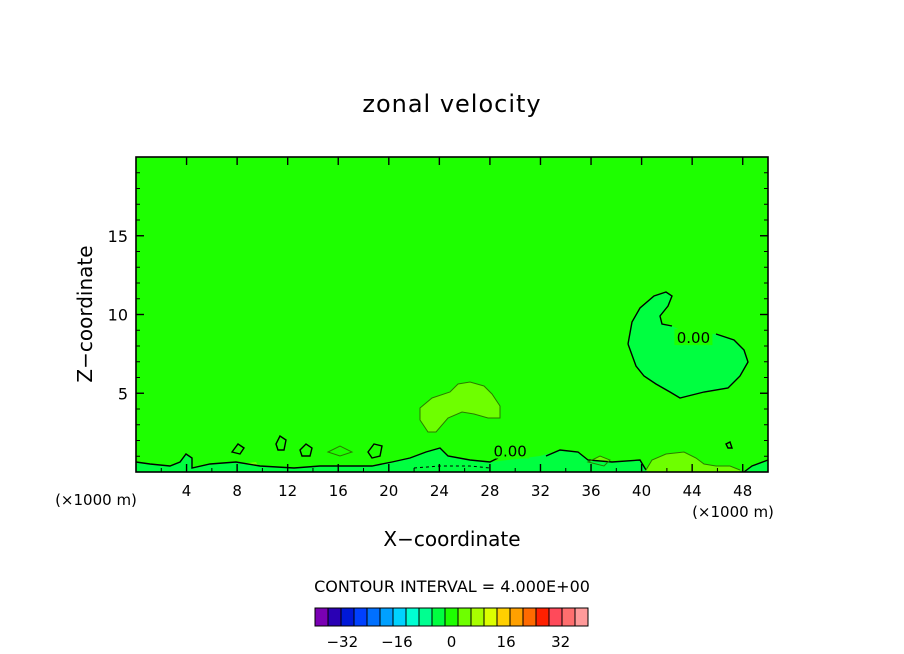 The height and width of the screenshot is (654, 904). What do you see at coordinates (590, 491) in the screenshot?
I see `x-tick-label: 36` at bounding box center [590, 491].